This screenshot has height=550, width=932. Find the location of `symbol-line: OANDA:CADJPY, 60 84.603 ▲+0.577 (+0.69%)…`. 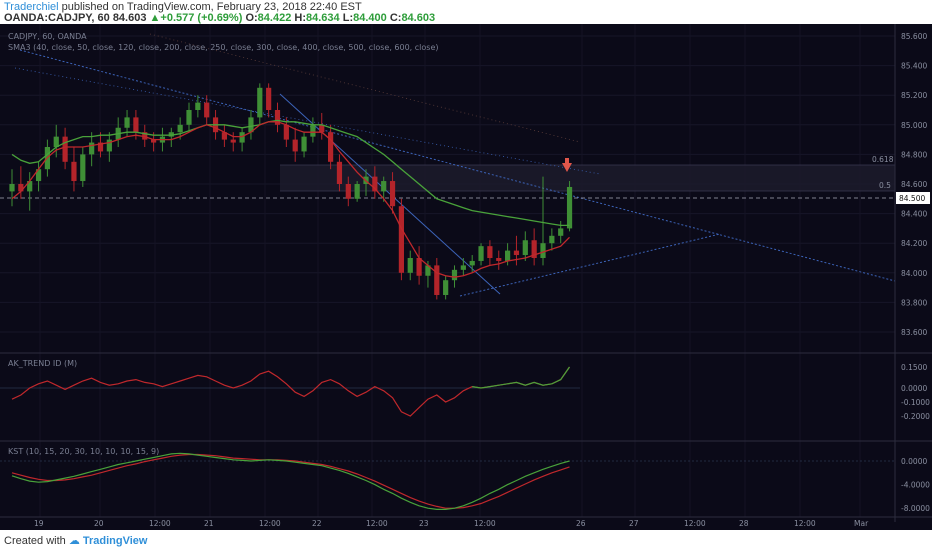

symbol-line: OANDA:CADJPY, 60 84.603 ▲+0.577 (+0.69%)… is located at coordinates (219, 18).